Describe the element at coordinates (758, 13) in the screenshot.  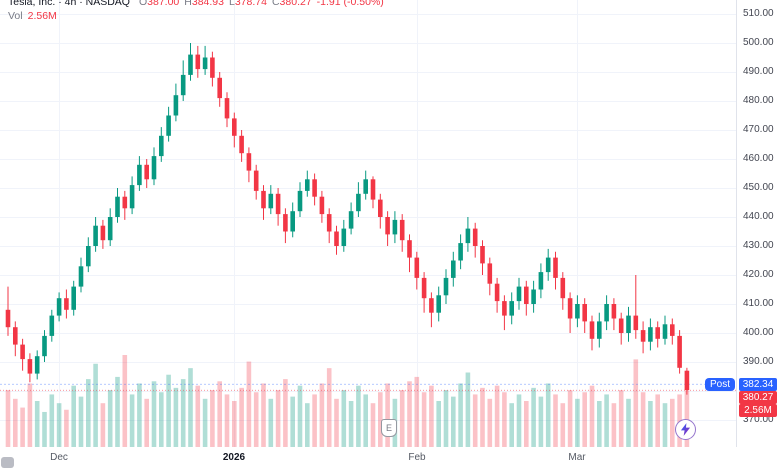
I see `price-axis-label: 510.00` at that location.